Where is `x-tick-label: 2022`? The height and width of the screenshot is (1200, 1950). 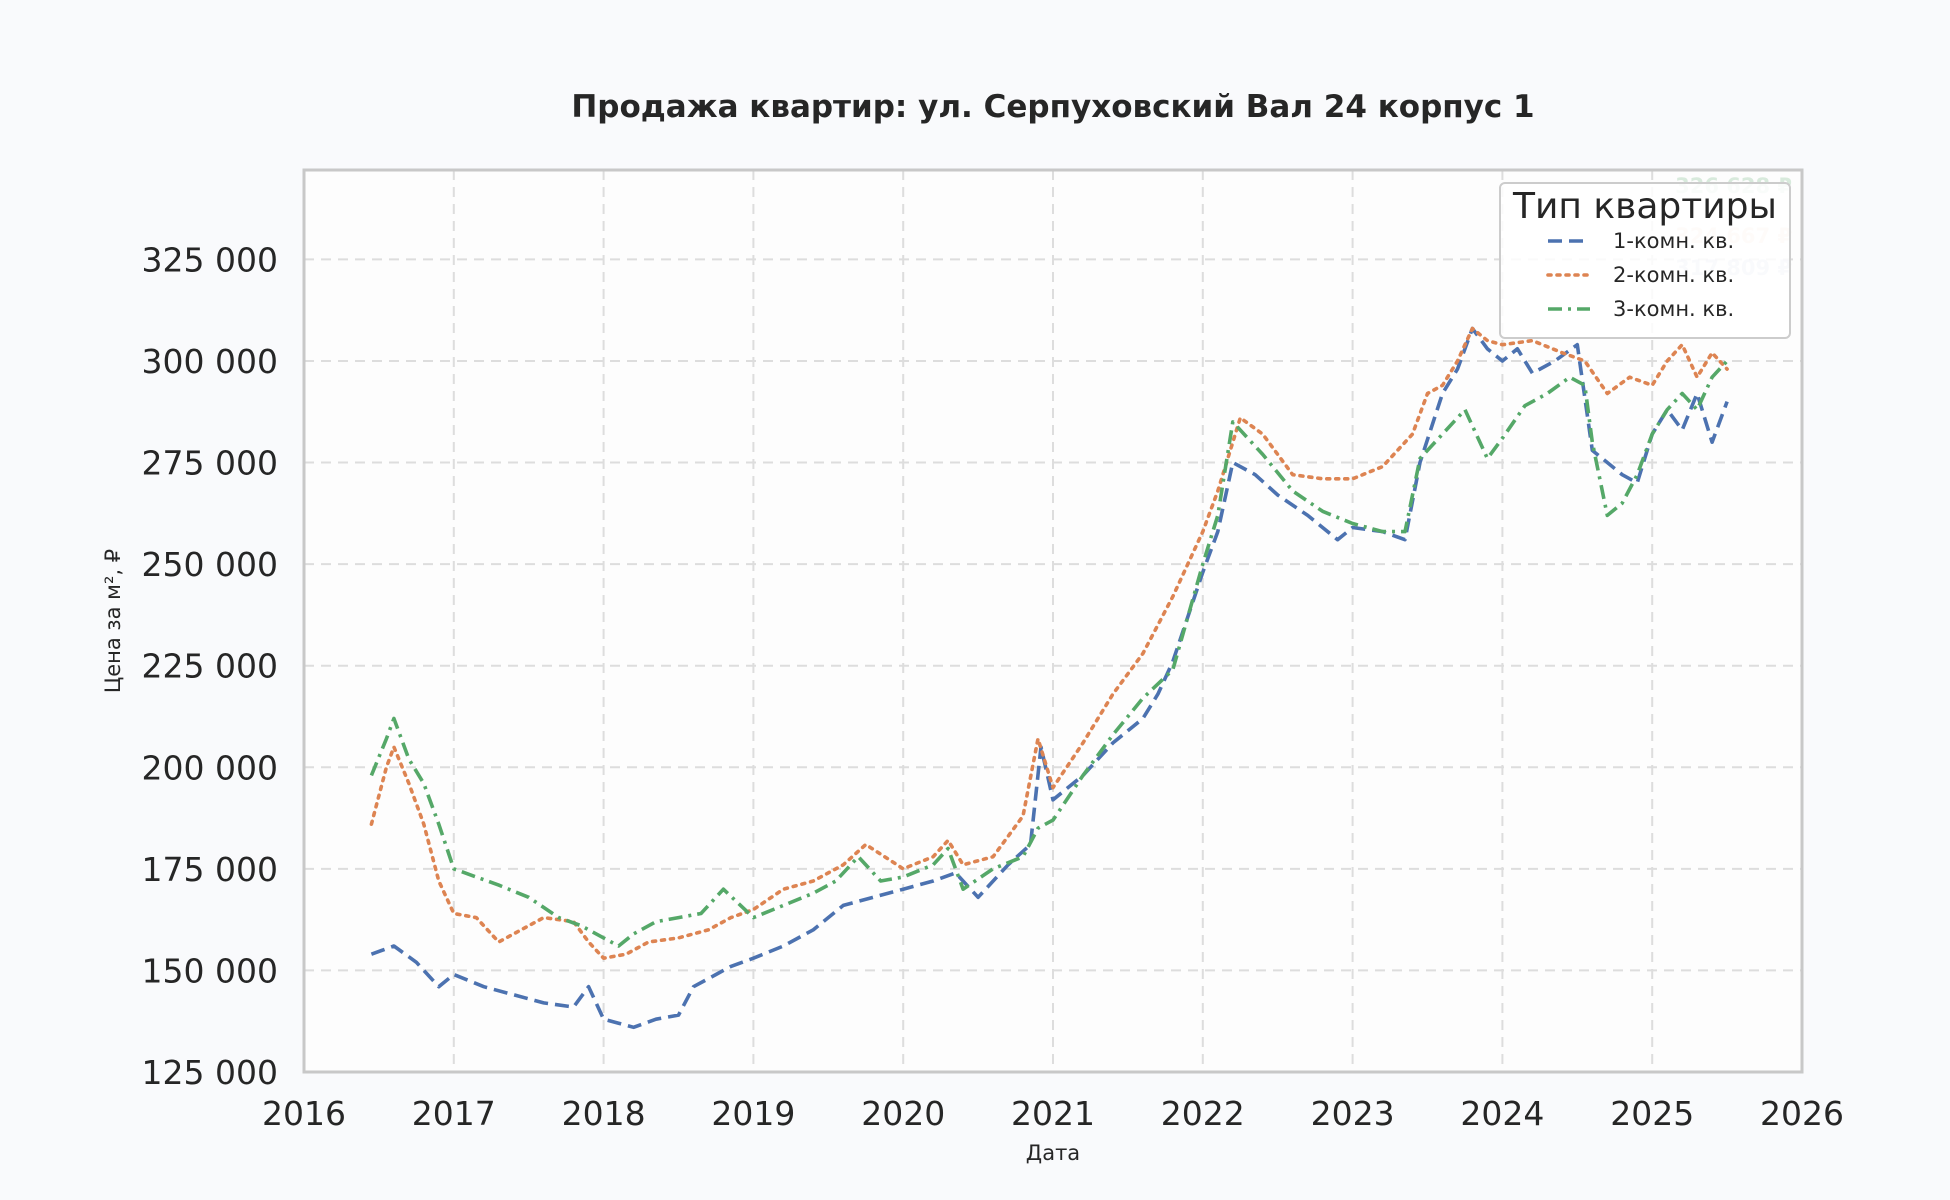
x-tick-label: 2022 is located at coordinates (1203, 1113).